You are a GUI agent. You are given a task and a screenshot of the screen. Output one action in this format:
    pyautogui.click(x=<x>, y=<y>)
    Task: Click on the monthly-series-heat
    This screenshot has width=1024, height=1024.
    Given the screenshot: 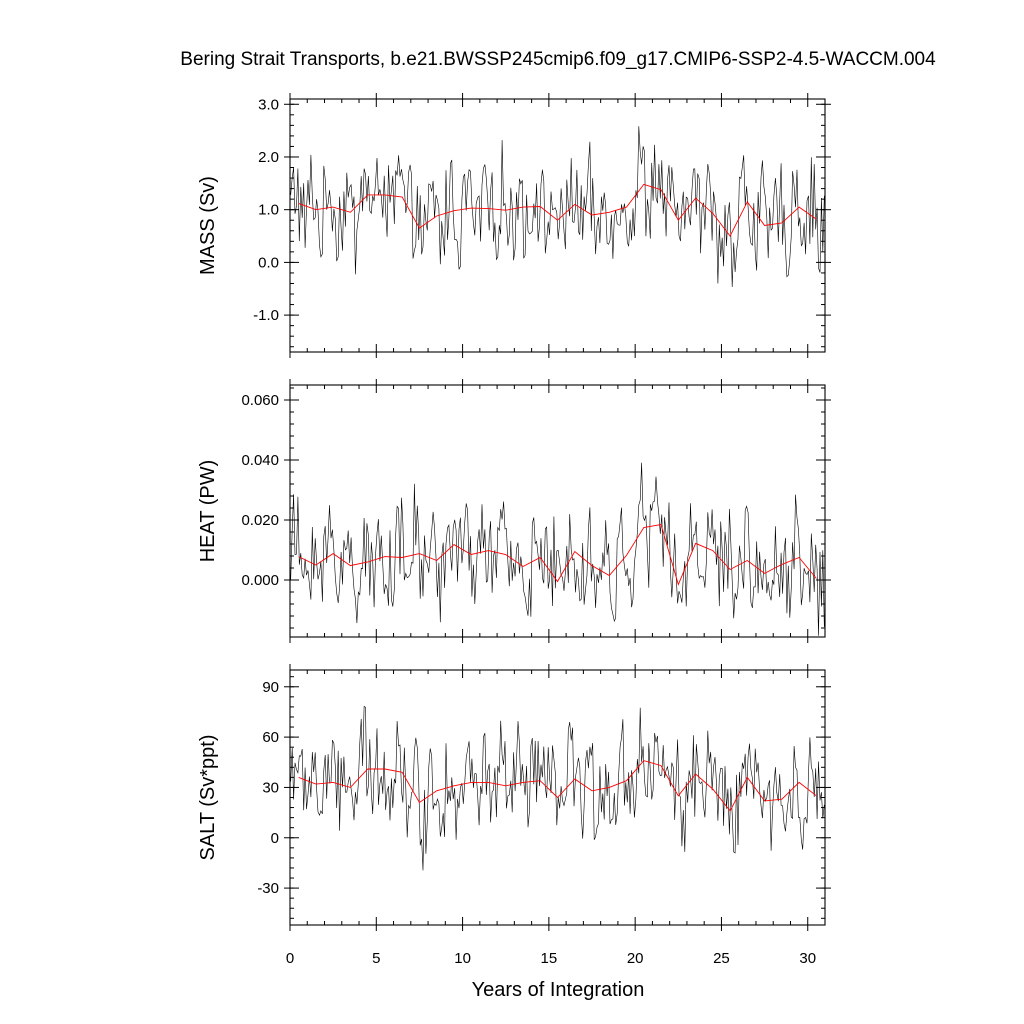 What is the action you would take?
    pyautogui.click(x=557, y=549)
    